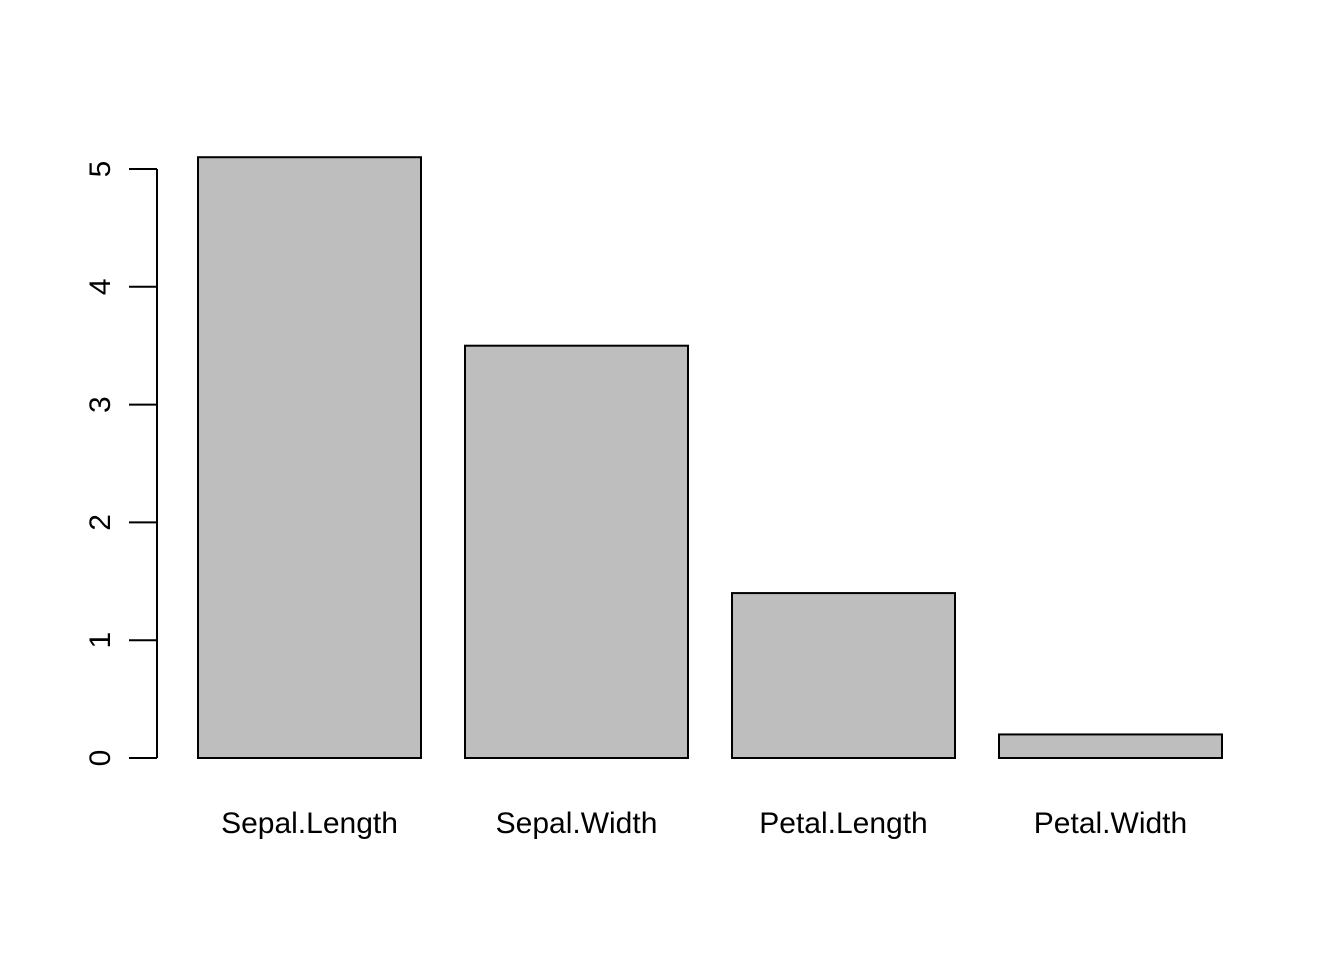 The height and width of the screenshot is (960, 1344). I want to click on bar-petal-length, so click(843, 676).